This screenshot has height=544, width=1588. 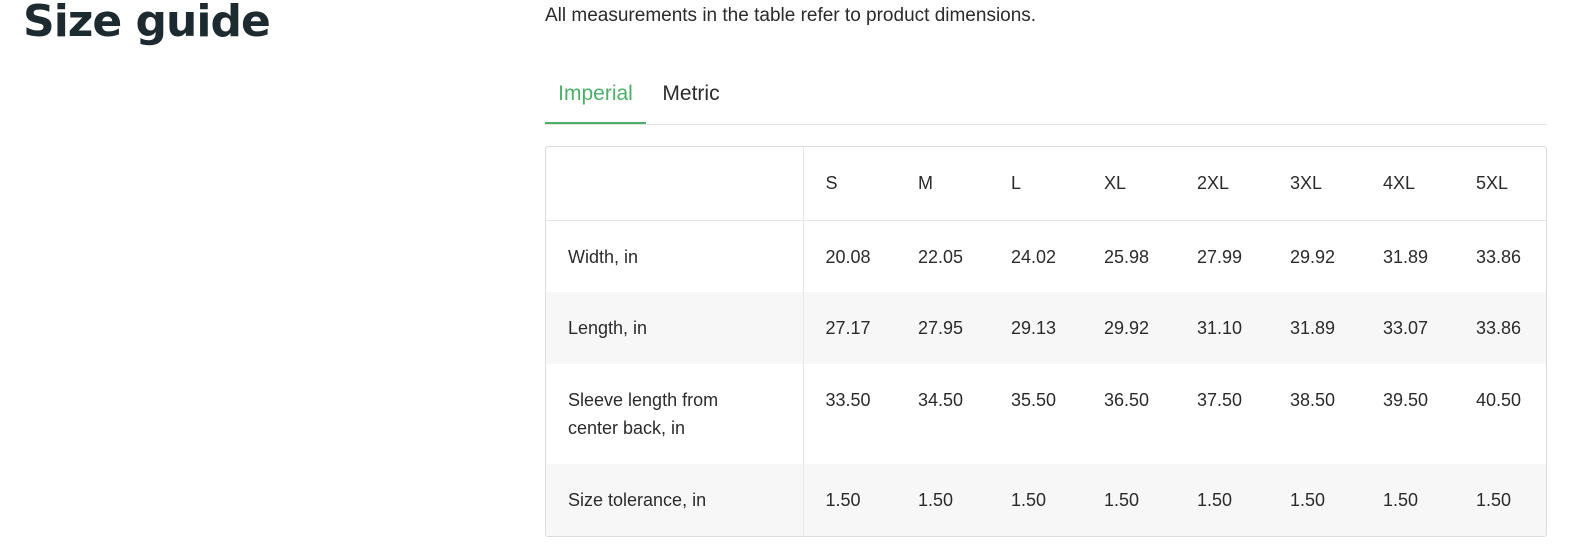 I want to click on table-cell: 33.07, so click(x=1406, y=328).